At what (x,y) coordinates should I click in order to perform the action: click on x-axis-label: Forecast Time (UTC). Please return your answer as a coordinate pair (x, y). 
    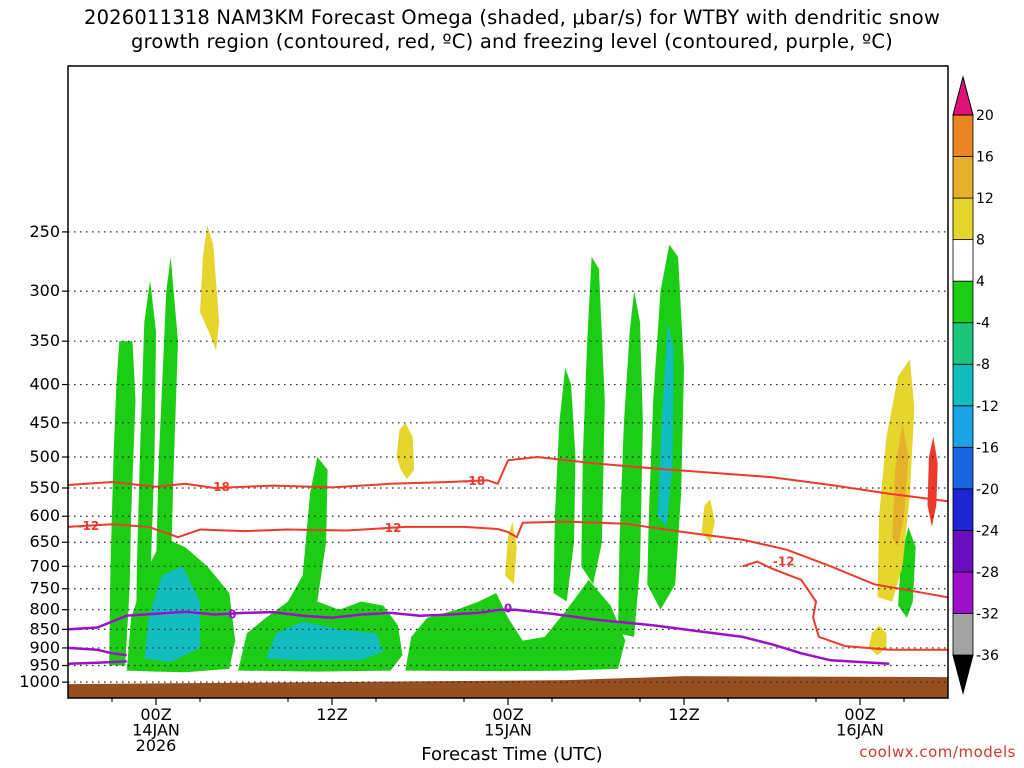
    Looking at the image, I should click on (512, 754).